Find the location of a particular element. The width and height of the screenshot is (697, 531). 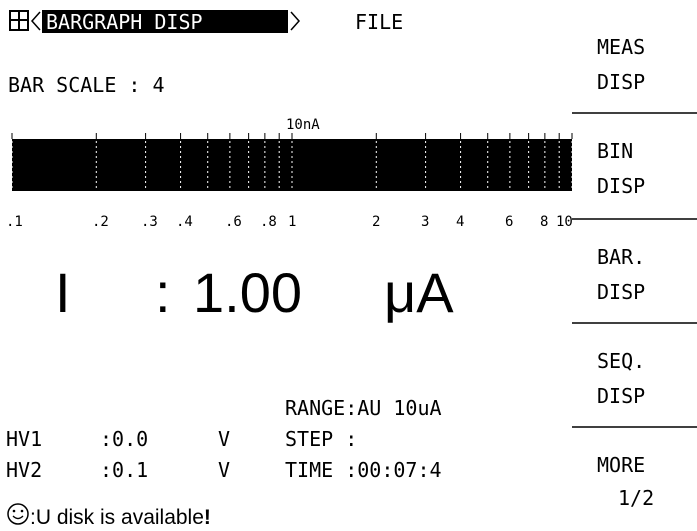

scale-label: 10 is located at coordinates (564, 222).